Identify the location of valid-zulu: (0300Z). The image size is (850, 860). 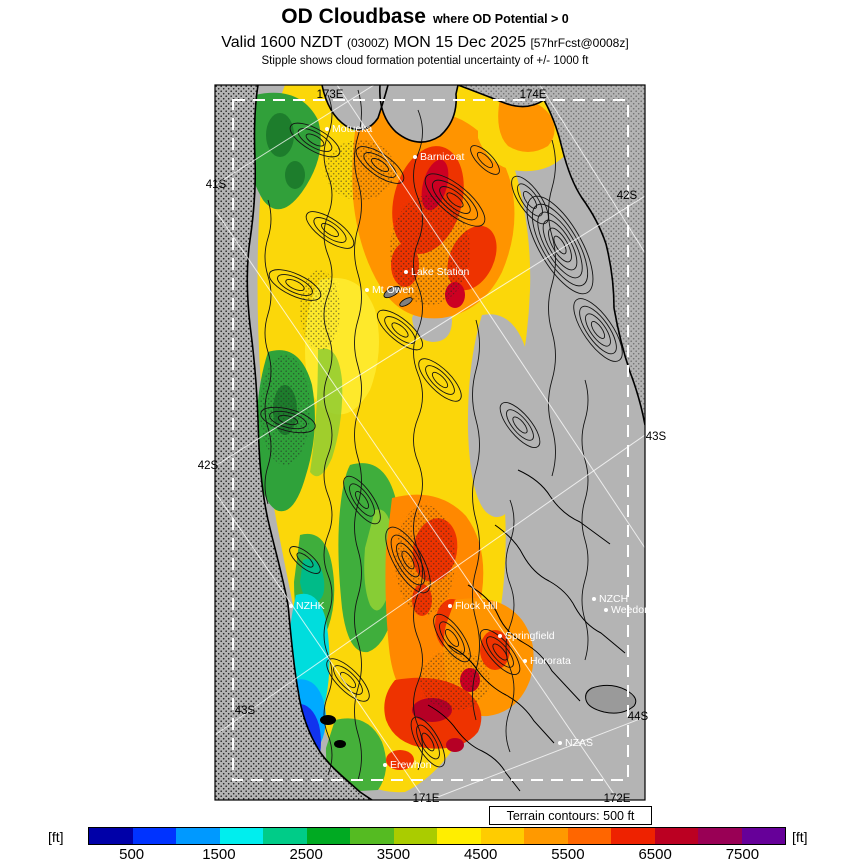
(368, 43).